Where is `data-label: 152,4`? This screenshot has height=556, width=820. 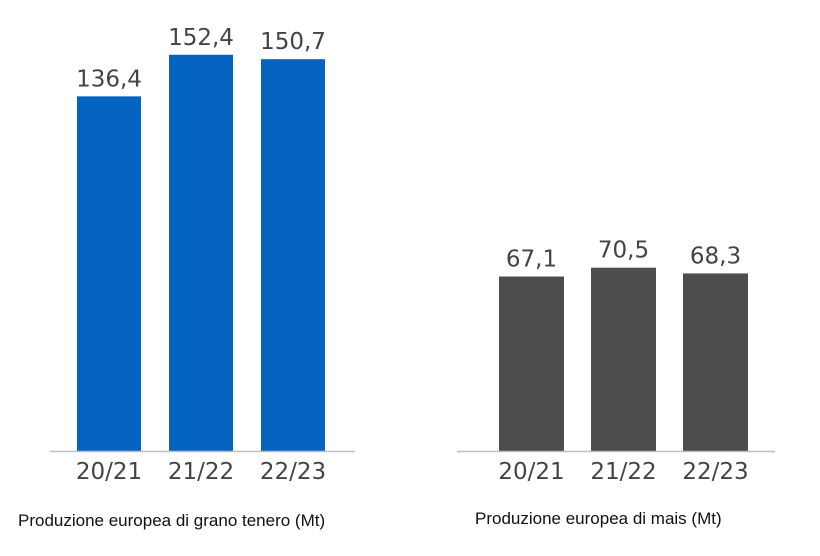
data-label: 152,4 is located at coordinates (201, 38).